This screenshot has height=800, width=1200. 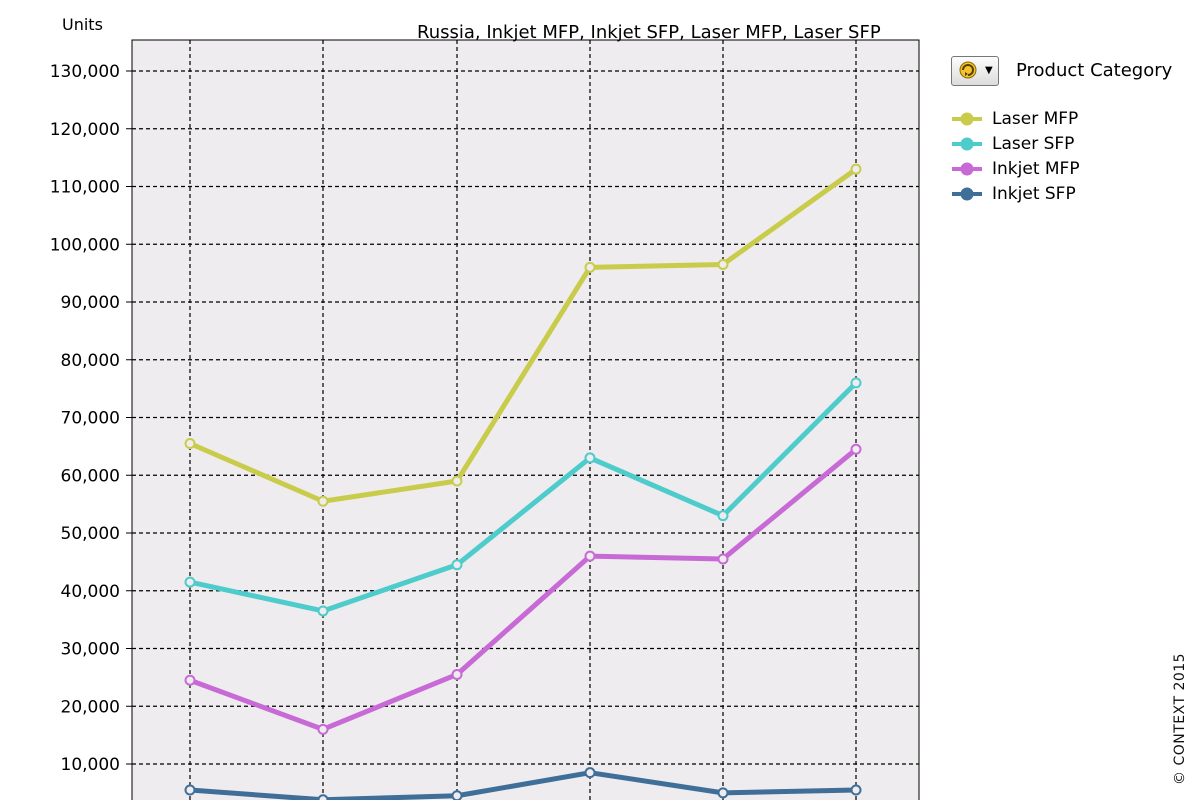 I want to click on legend-label: Laser MFP, so click(x=1035, y=118).